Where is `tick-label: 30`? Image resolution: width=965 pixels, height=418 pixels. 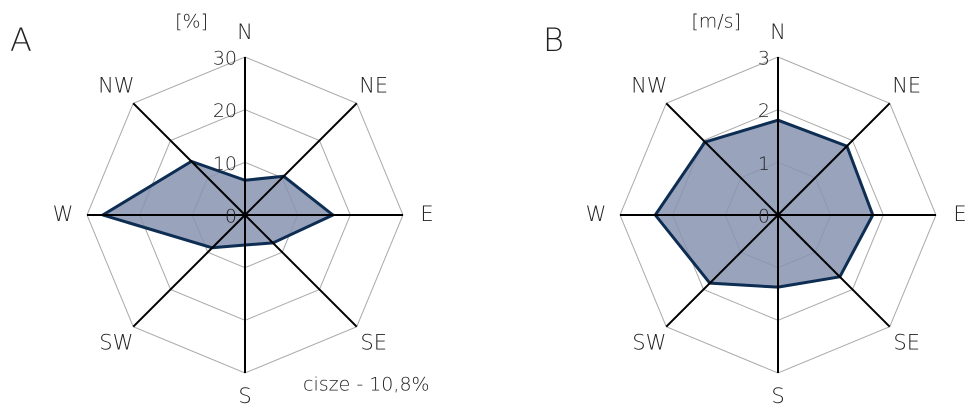
tick-label: 30 is located at coordinates (225, 59).